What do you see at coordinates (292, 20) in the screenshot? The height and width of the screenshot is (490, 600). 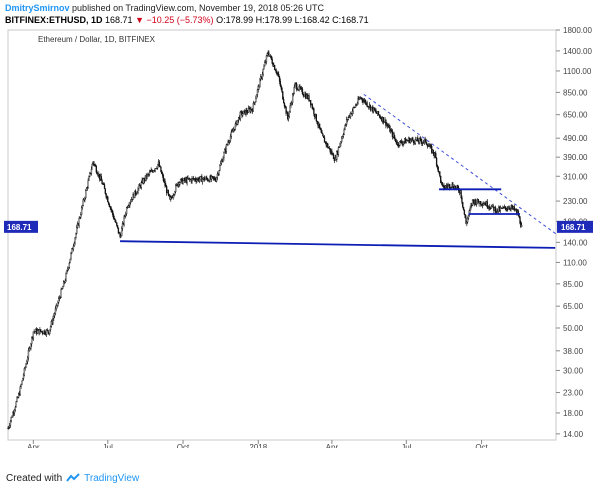 I see `ohlc-values: O:178.99 H:178.99 L:168.42 C:168.71` at bounding box center [292, 20].